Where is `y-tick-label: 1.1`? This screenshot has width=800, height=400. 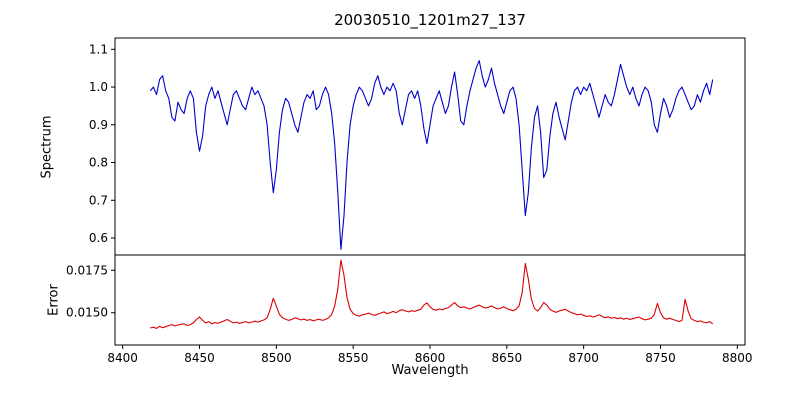 y-tick-label: 1.1 is located at coordinates (98, 49).